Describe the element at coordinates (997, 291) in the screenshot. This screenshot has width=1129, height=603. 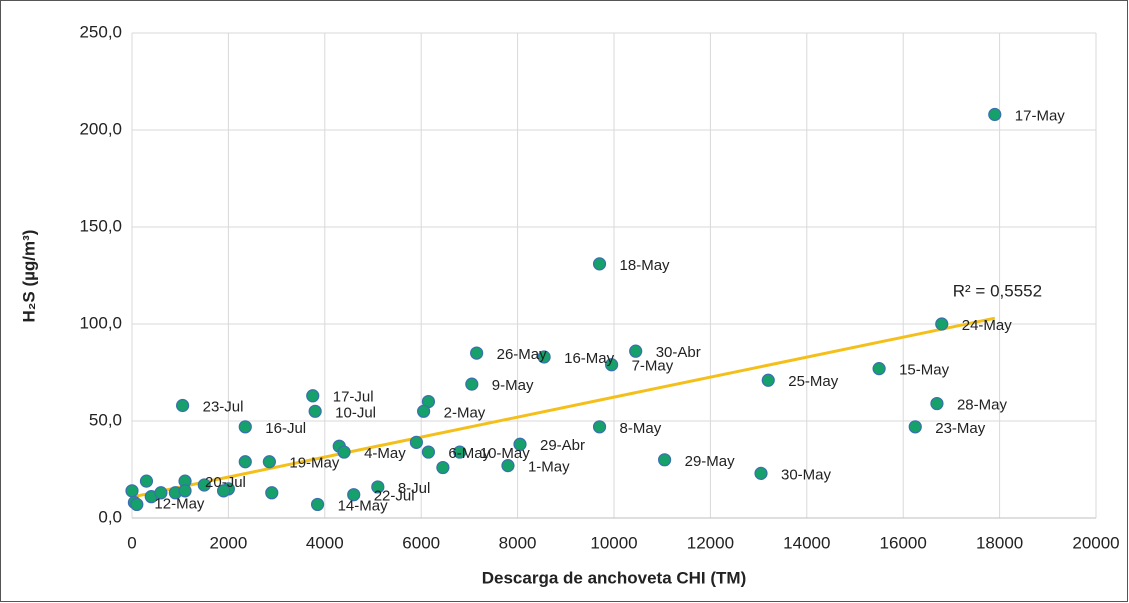
I see `trendline-label: R² = 0,5552` at that location.